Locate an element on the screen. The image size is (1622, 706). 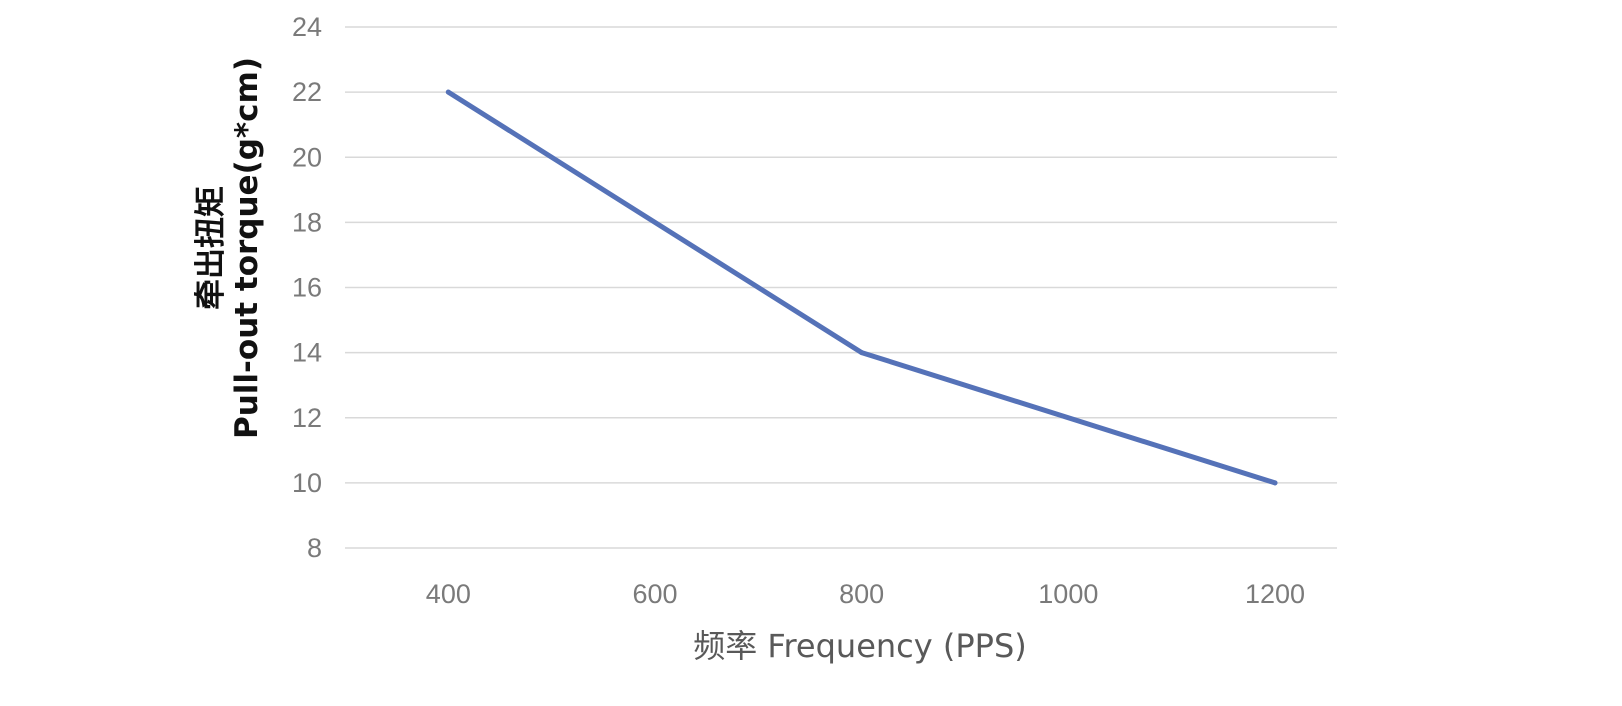
x-tick-label: 1000 is located at coordinates (1068, 594).